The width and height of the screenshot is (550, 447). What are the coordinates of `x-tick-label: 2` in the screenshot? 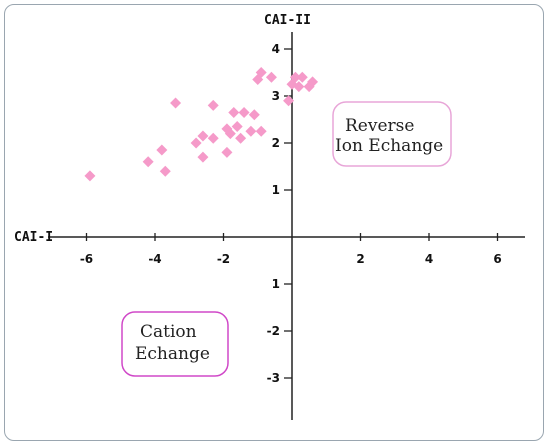 It's located at (360, 259).